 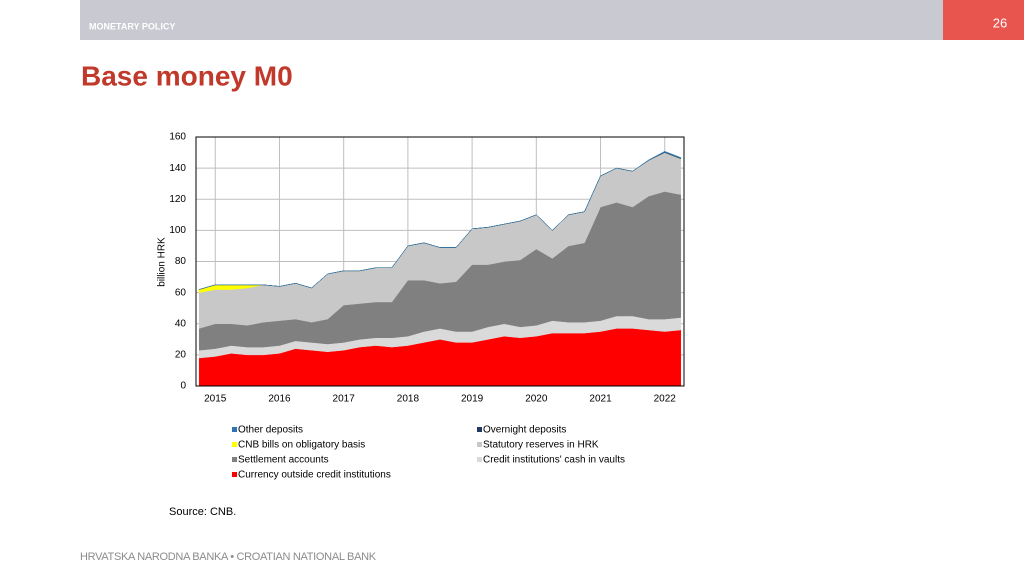 What do you see at coordinates (181, 355) in the screenshot?
I see `y-tick-label: 20` at bounding box center [181, 355].